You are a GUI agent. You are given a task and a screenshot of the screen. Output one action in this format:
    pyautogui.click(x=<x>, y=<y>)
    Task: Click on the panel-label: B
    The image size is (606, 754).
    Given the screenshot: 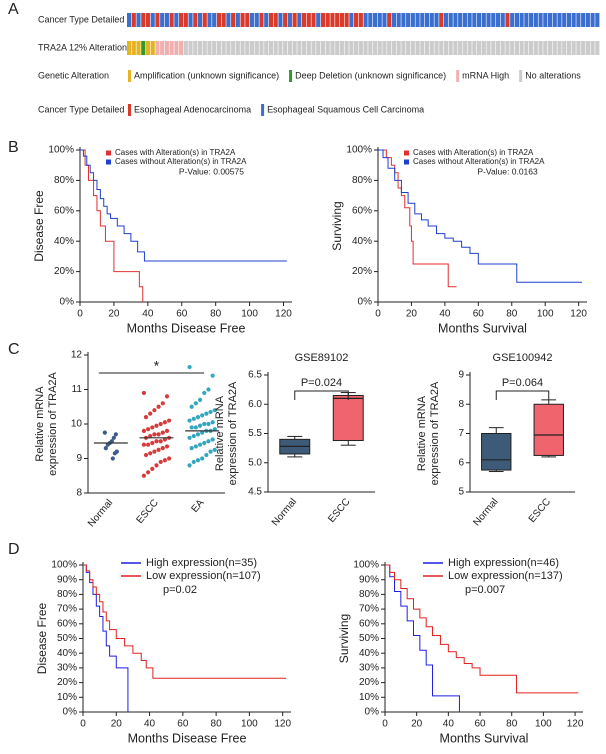 What is the action you would take?
    pyautogui.click(x=13, y=147)
    